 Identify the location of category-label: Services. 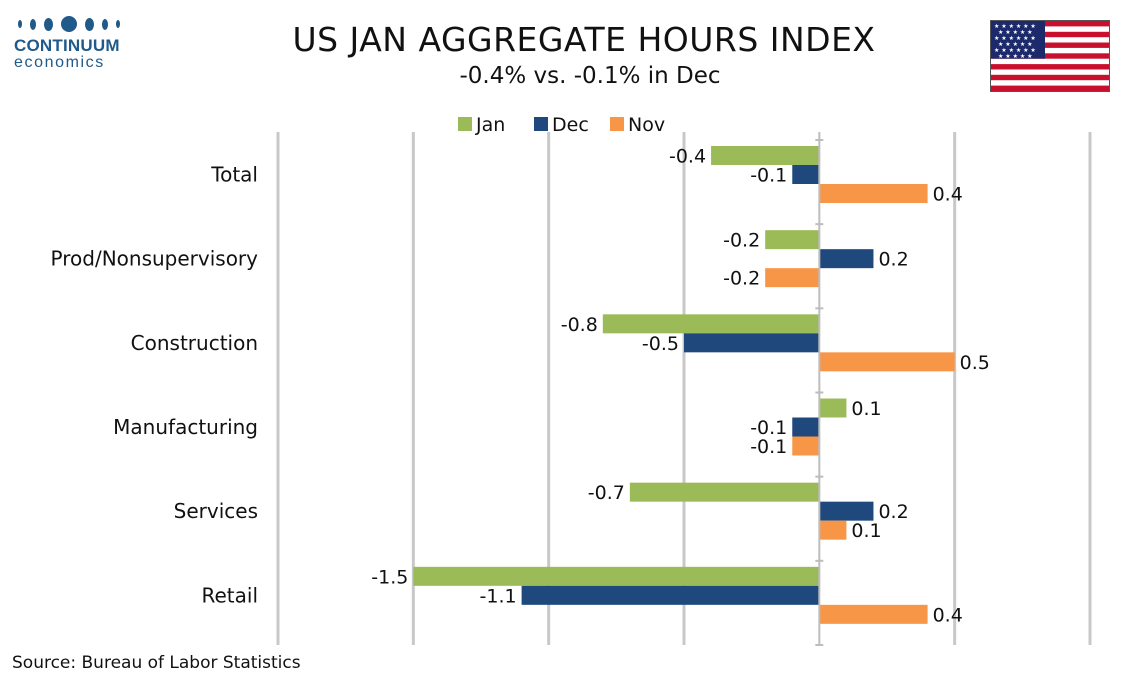
(216, 511).